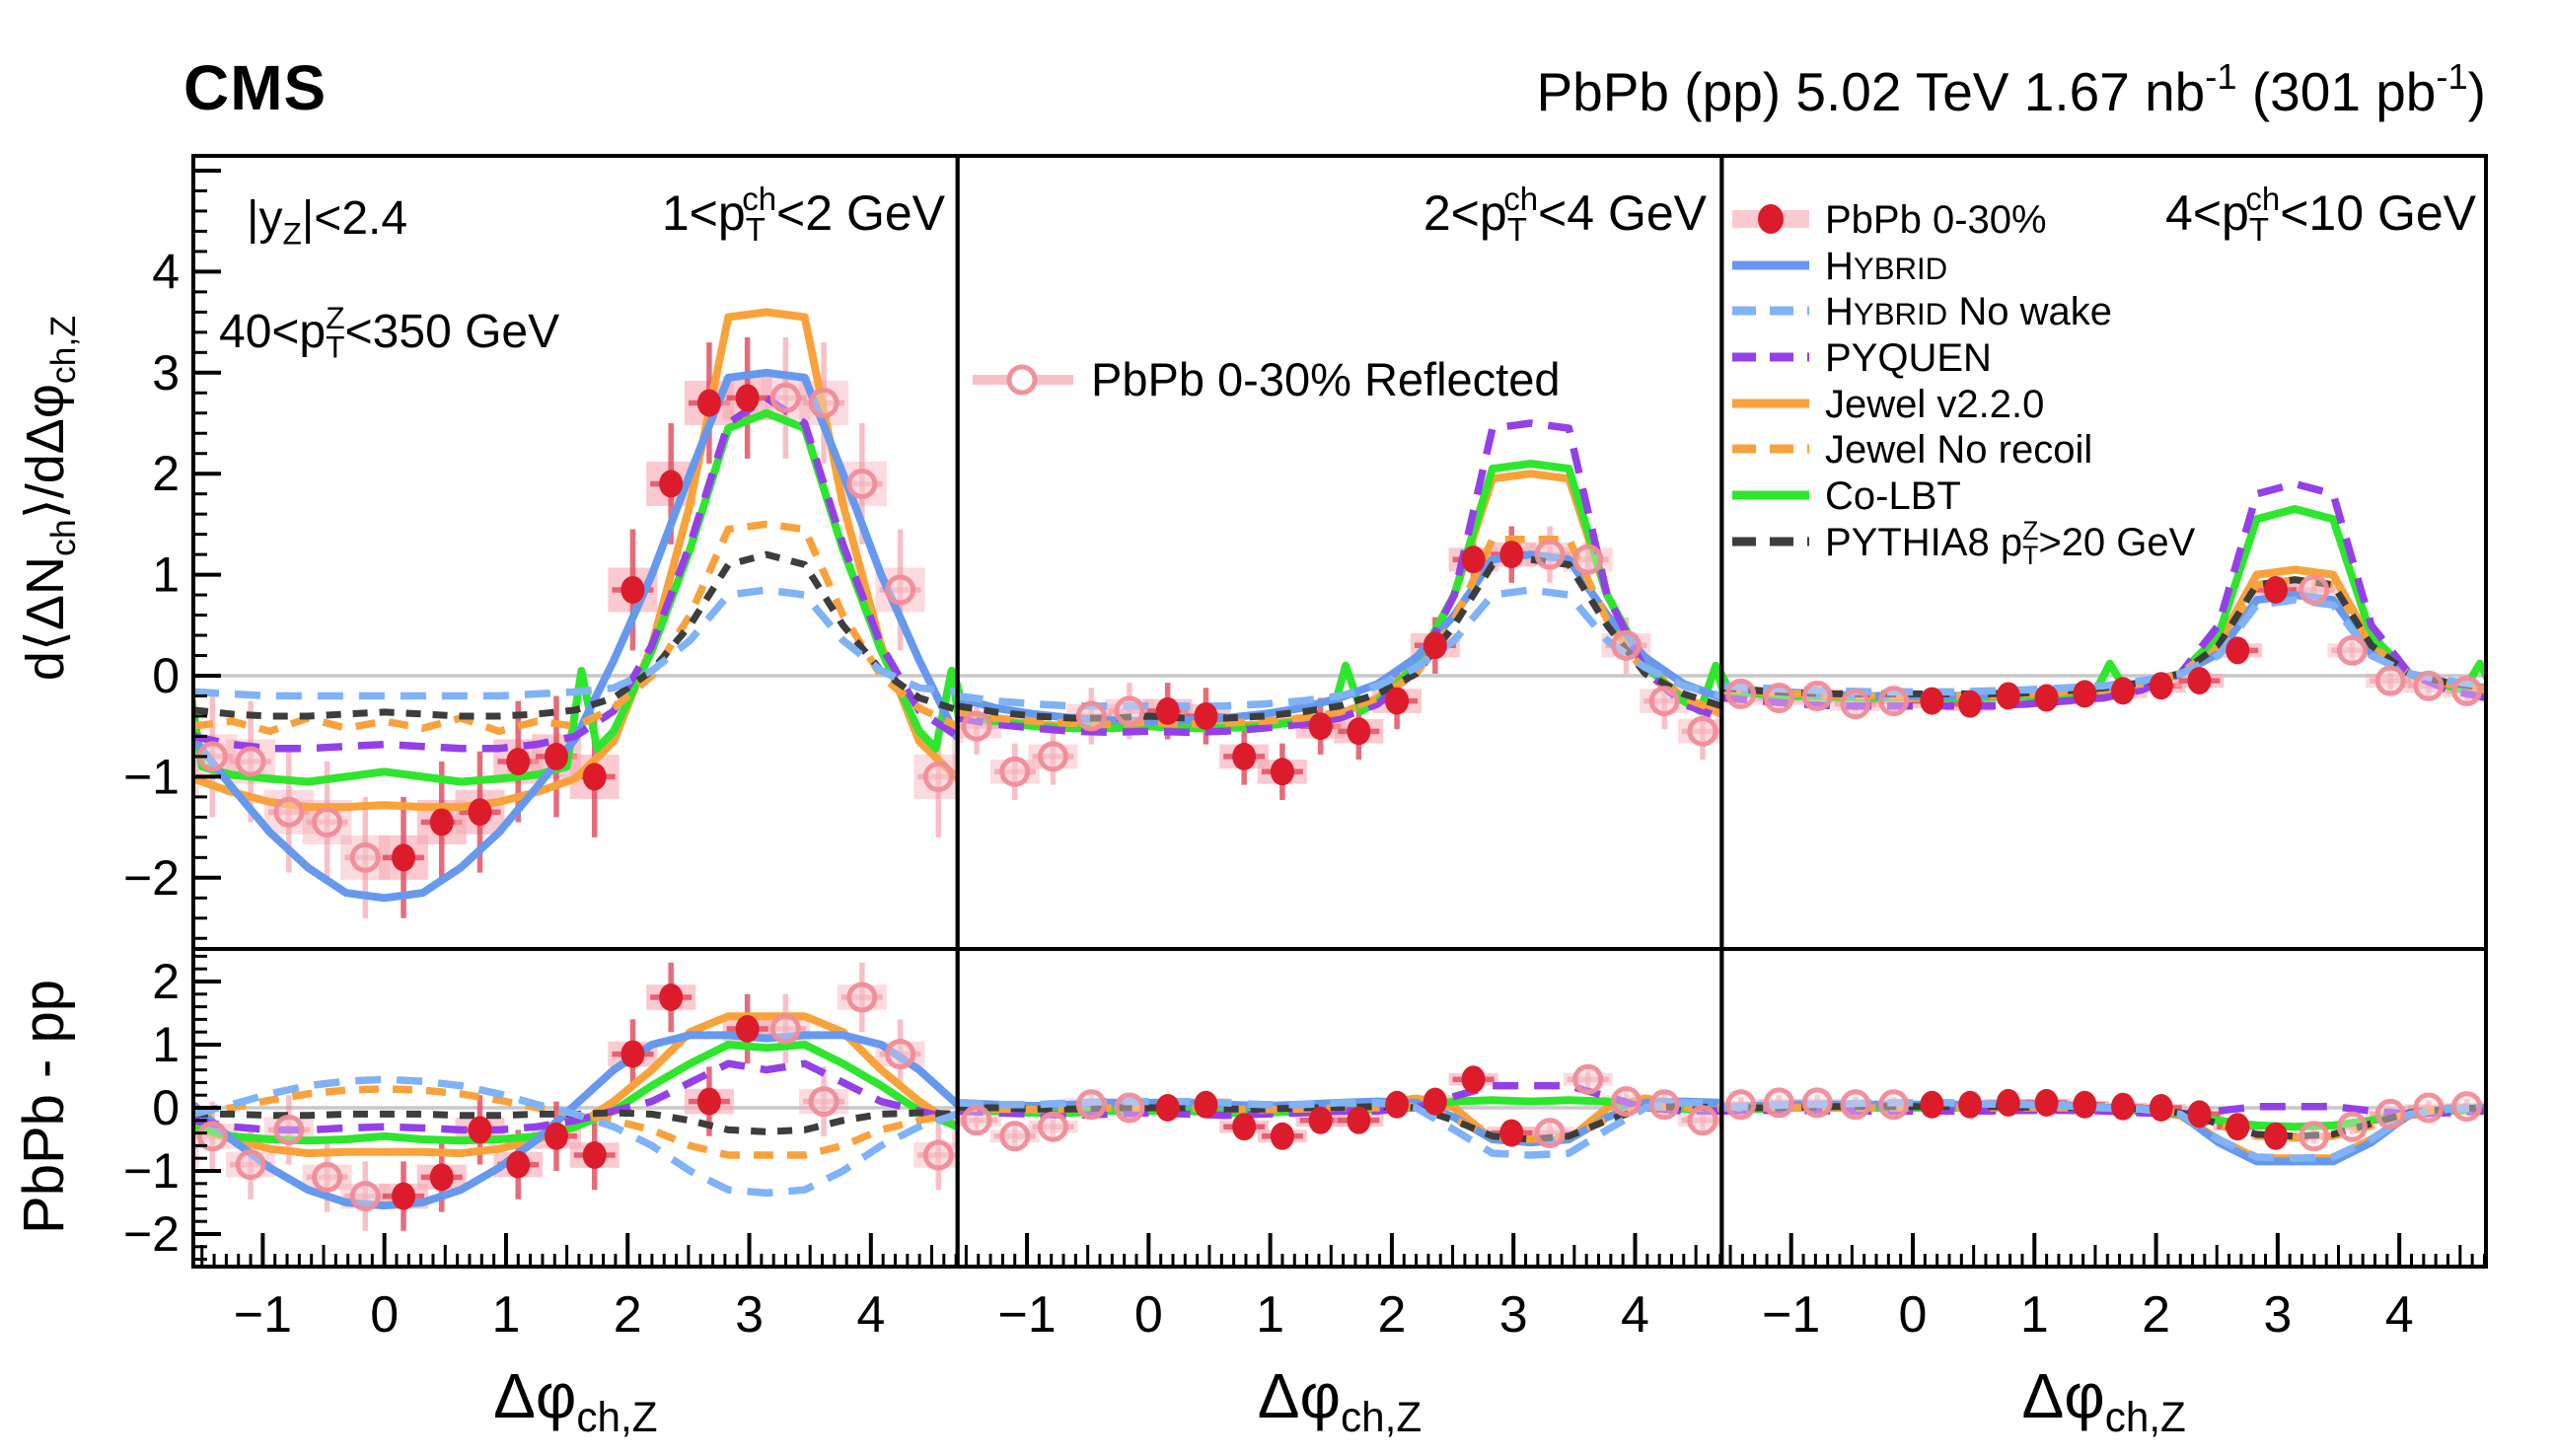 This screenshot has width=2555, height=1456. I want to click on y-tick-label-top: −1, so click(152, 776).